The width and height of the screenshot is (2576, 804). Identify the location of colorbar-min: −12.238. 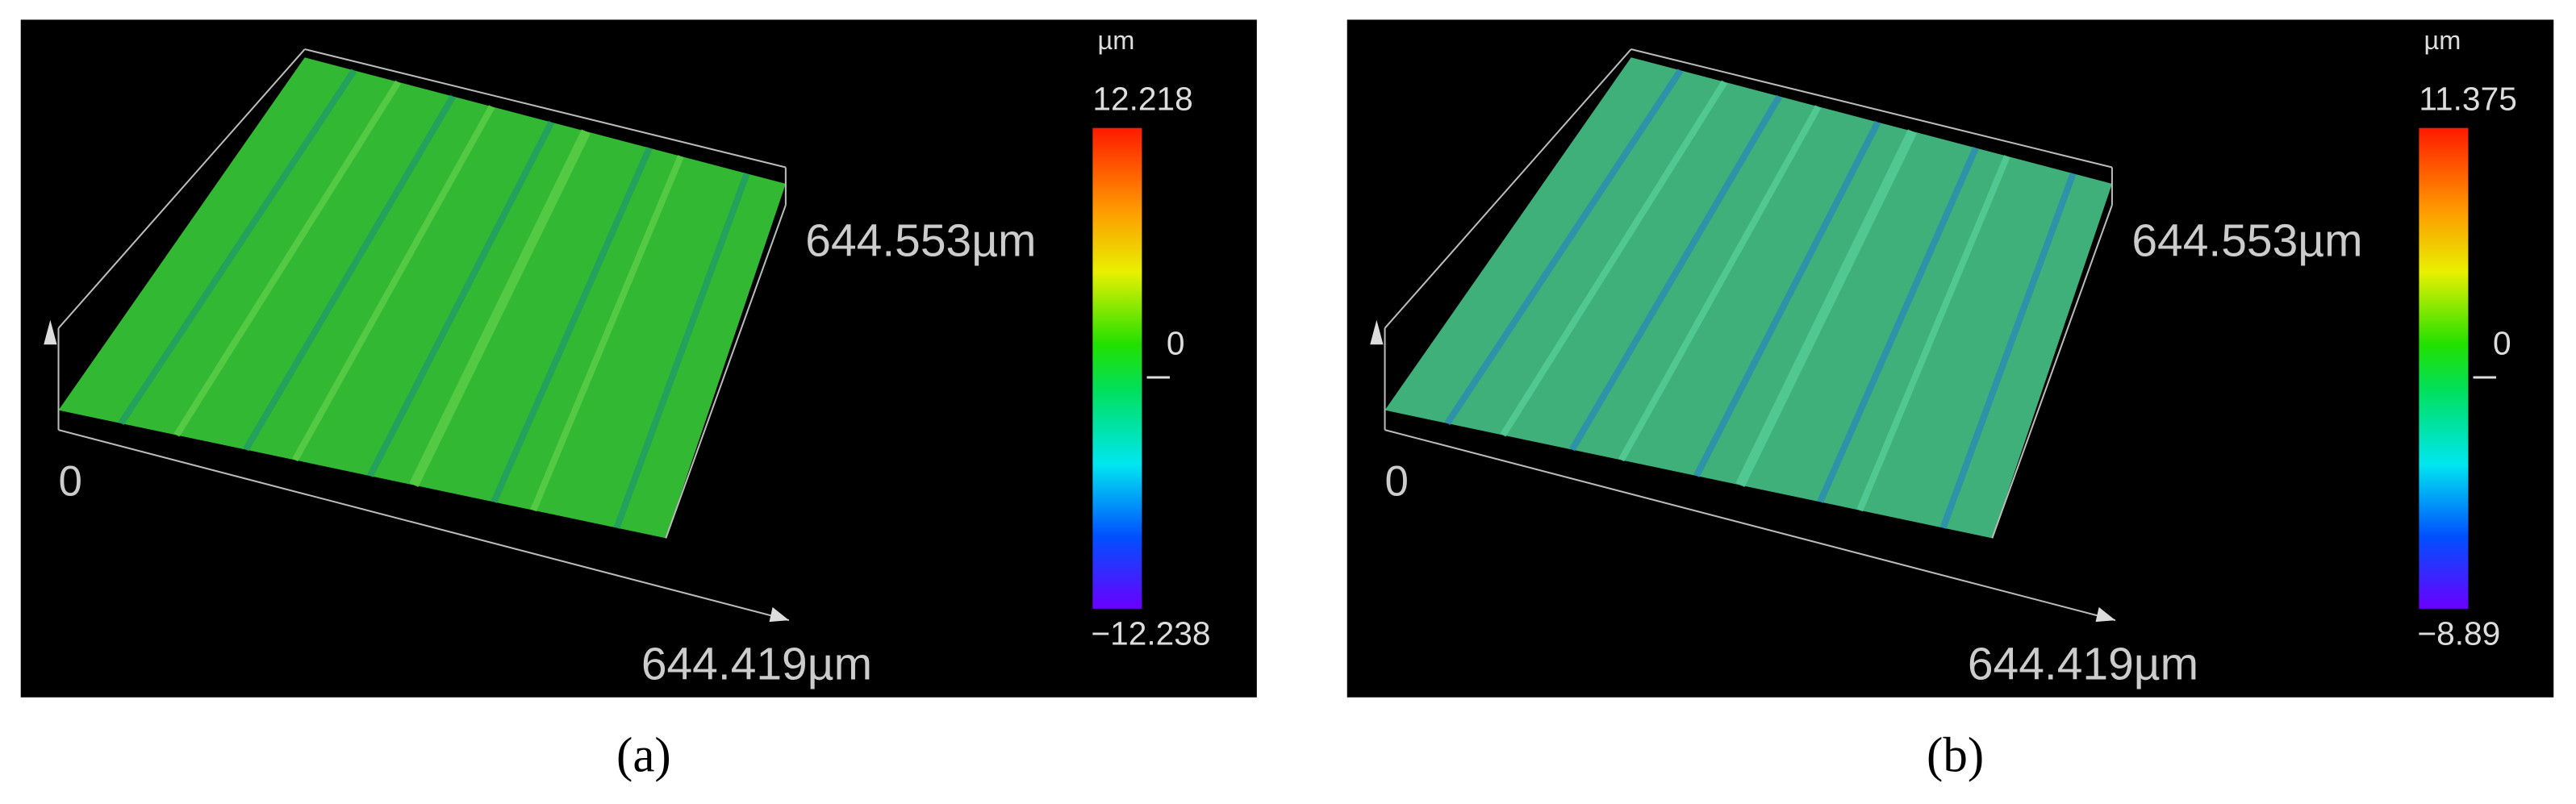
(1150, 633).